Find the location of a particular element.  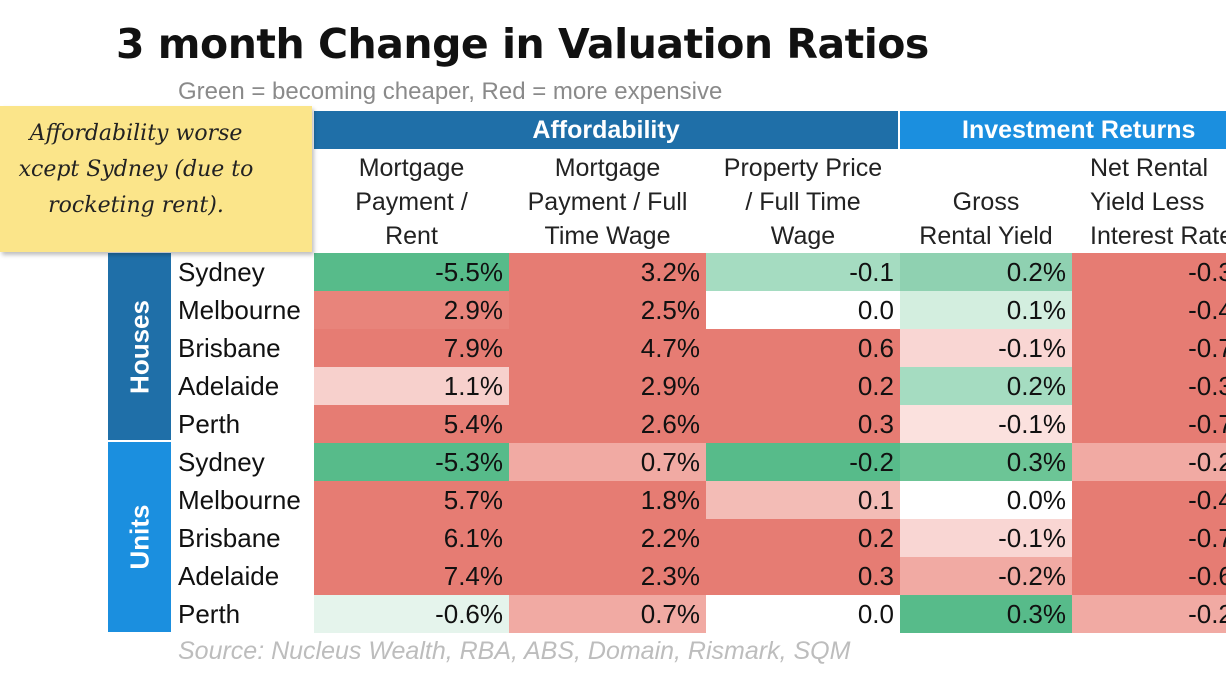

table-row: Adelaide 1.1%2.9%0.20.2%-0.3% is located at coordinates (698, 386).